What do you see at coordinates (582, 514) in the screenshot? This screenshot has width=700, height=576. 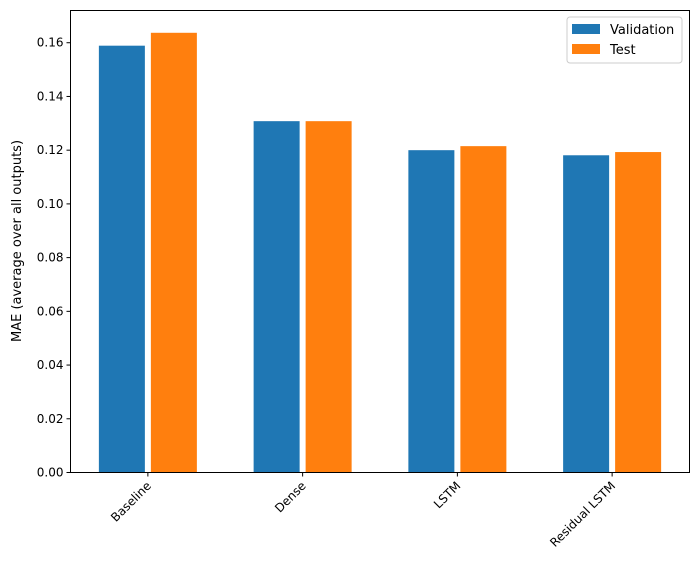 I see `x-tick-label: Residual LSTM` at bounding box center [582, 514].